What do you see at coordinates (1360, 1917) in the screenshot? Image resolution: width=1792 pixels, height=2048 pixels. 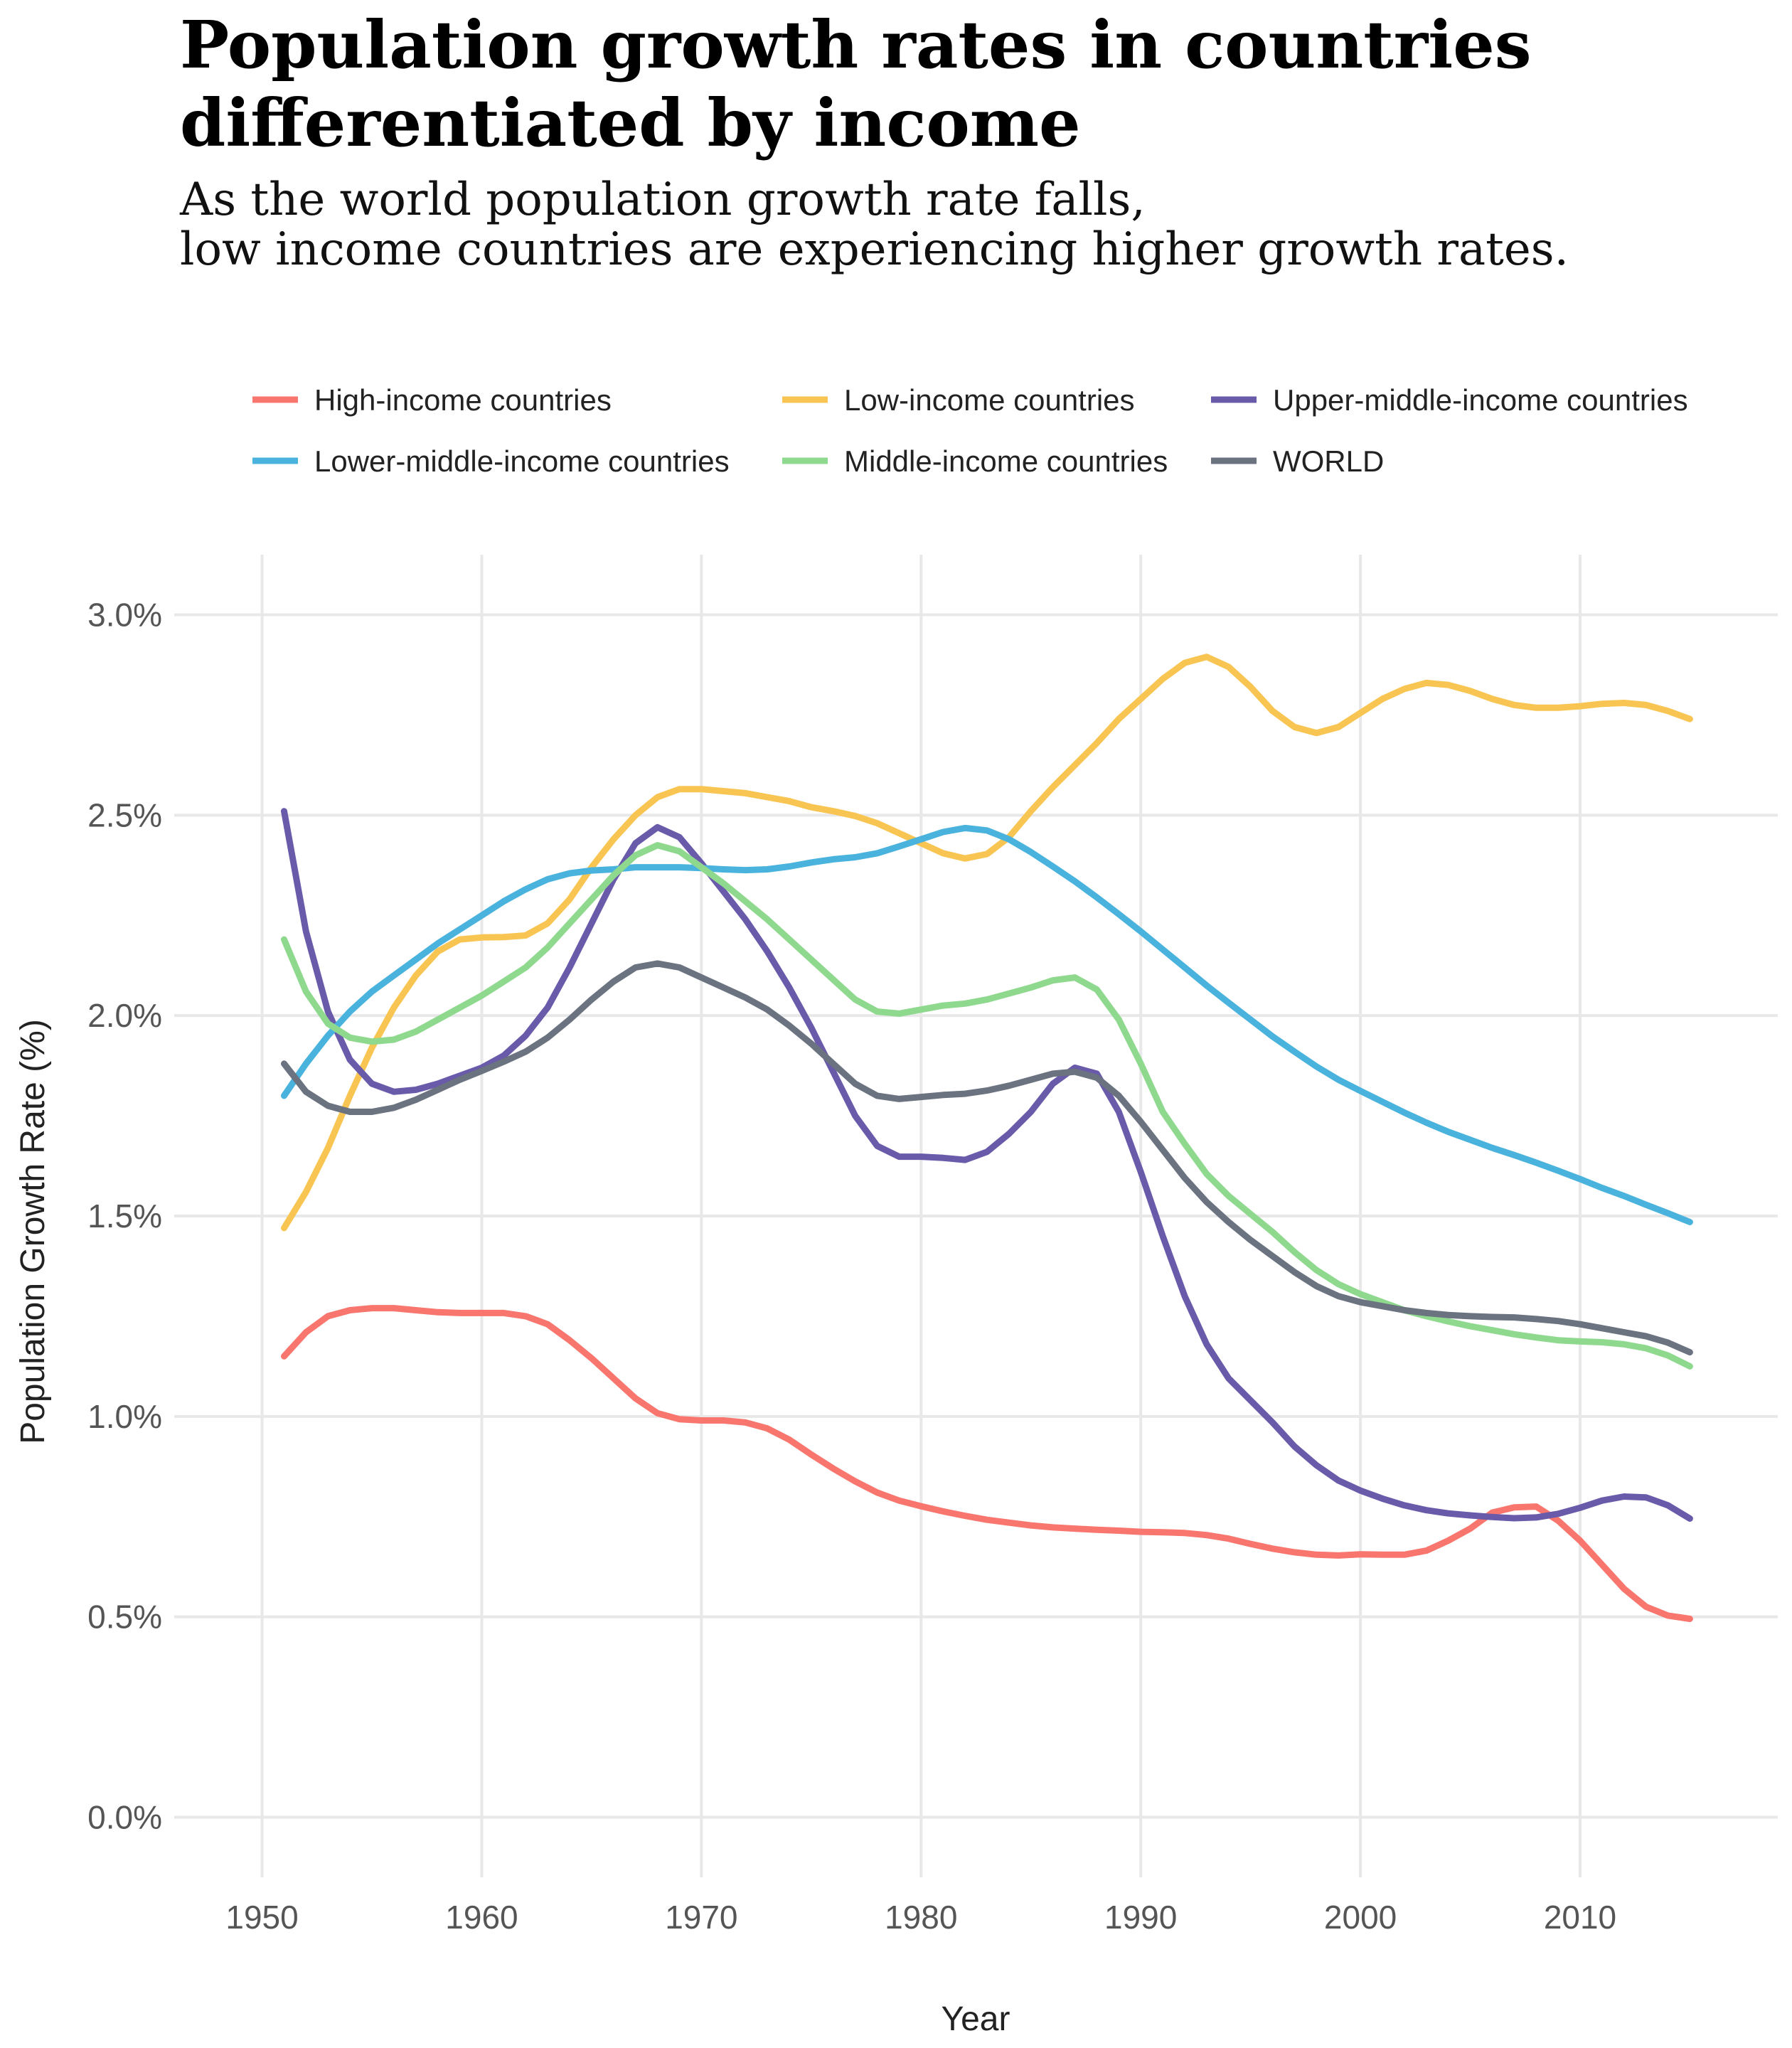 I see `x-tick-label-2000: 2000` at bounding box center [1360, 1917].